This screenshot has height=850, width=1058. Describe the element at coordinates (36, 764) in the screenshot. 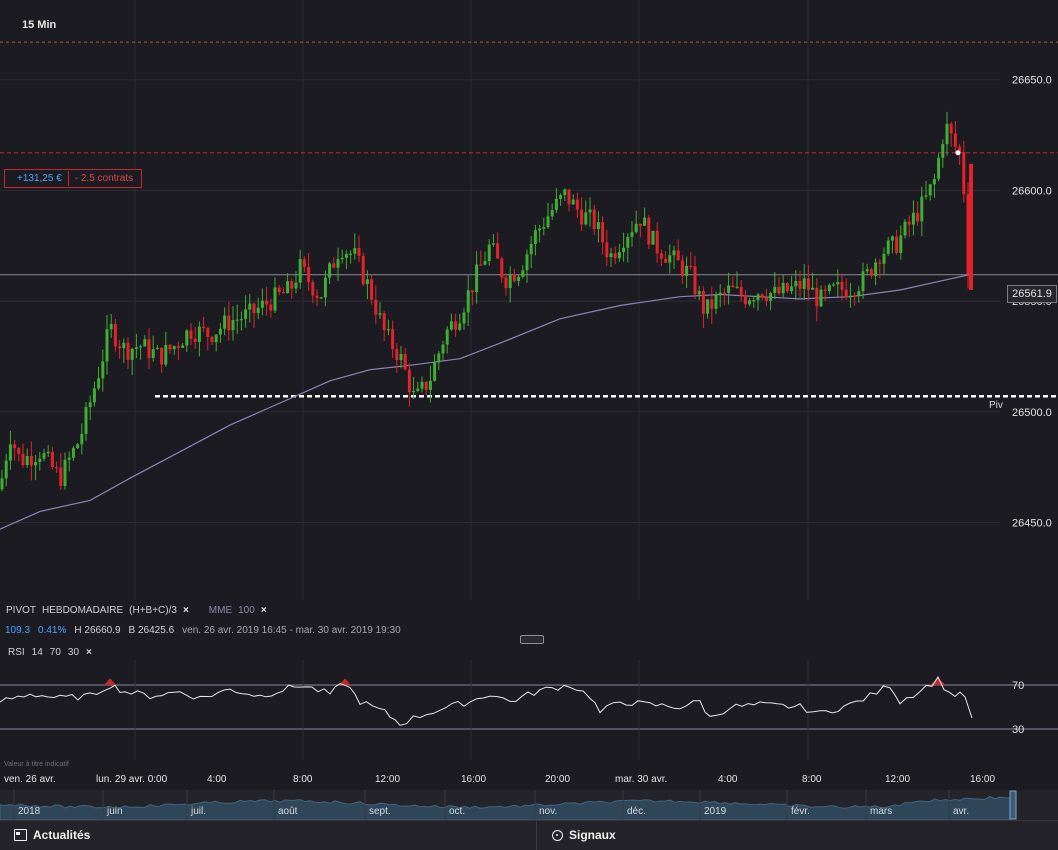

I see `value-hint: Valeur à titre indicatif` at that location.